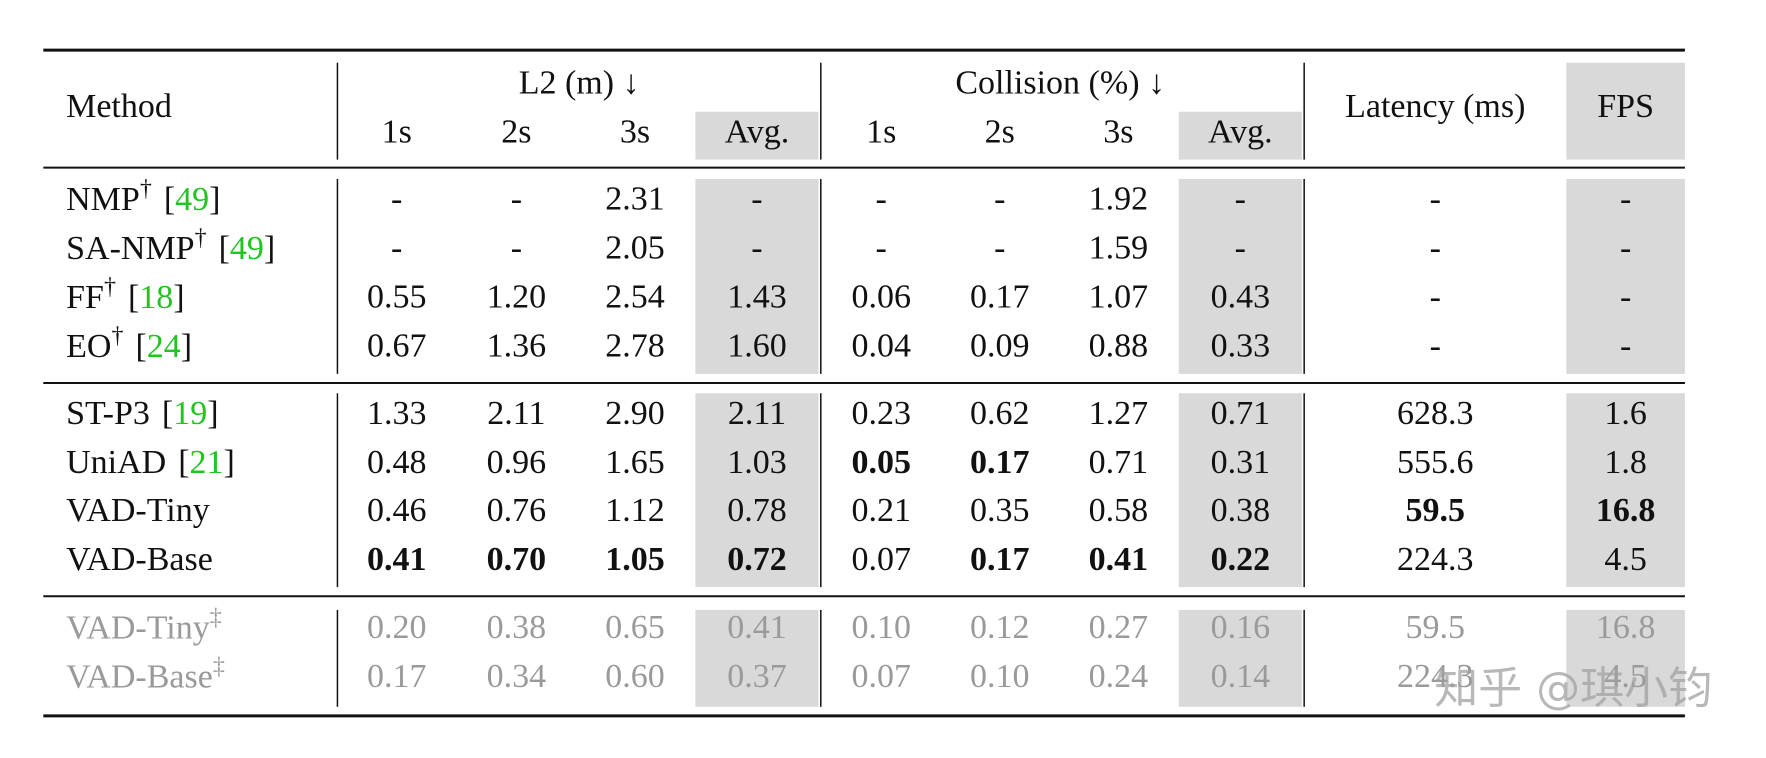  Describe the element at coordinates (1119, 627) in the screenshot. I see `table-cell: 0.27` at that location.